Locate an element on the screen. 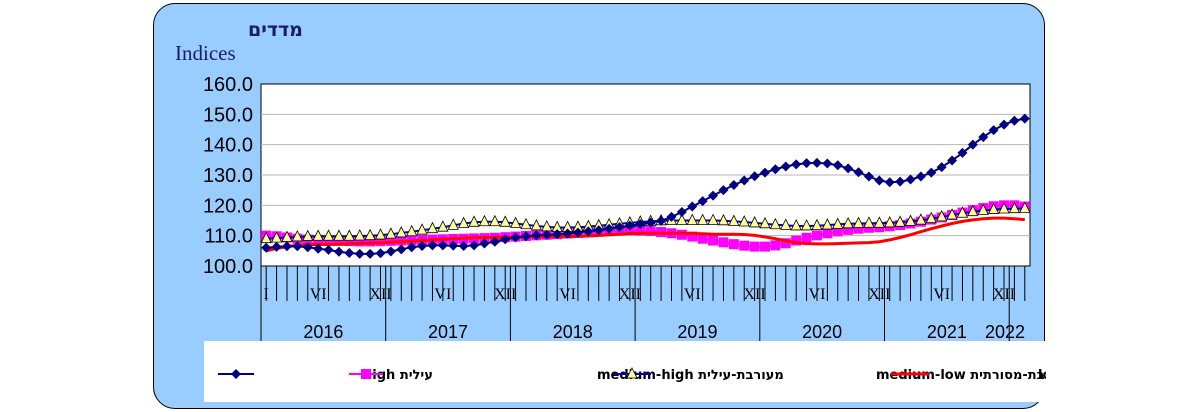 This screenshot has width=1200, height=412. legend-label-he: עילית is located at coordinates (416, 375).